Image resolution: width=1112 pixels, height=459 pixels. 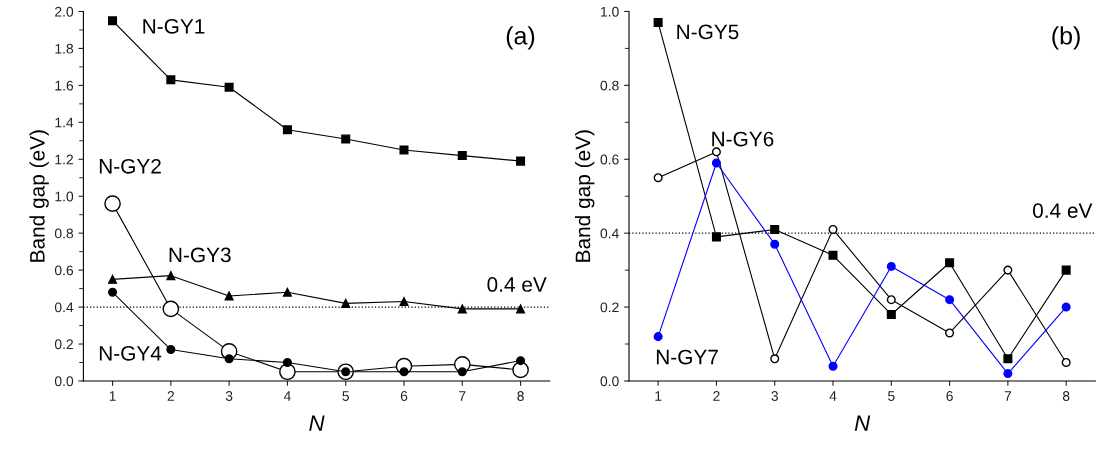 What do you see at coordinates (64, 11) in the screenshot?
I see `y-tick-label: 2.0` at bounding box center [64, 11].